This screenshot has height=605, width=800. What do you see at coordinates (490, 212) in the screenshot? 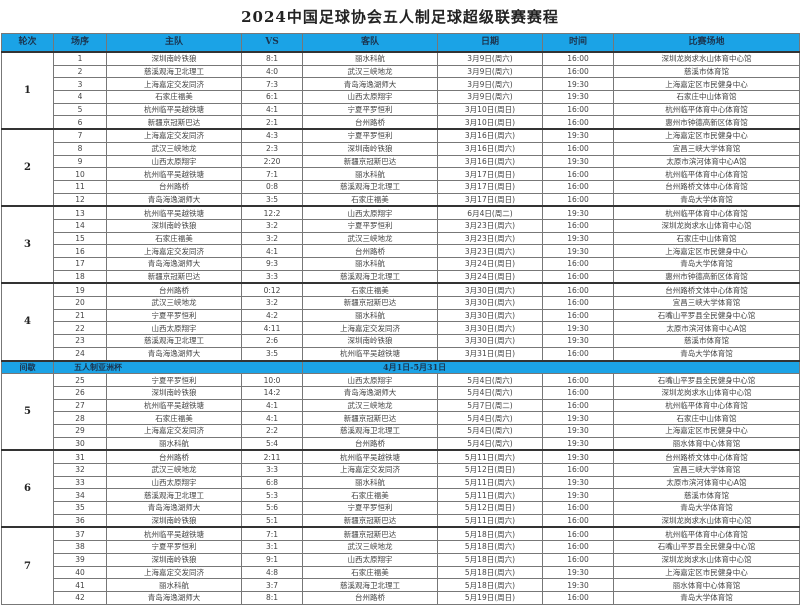
I see `date: 6月4日(周二)` at bounding box center [490, 212].